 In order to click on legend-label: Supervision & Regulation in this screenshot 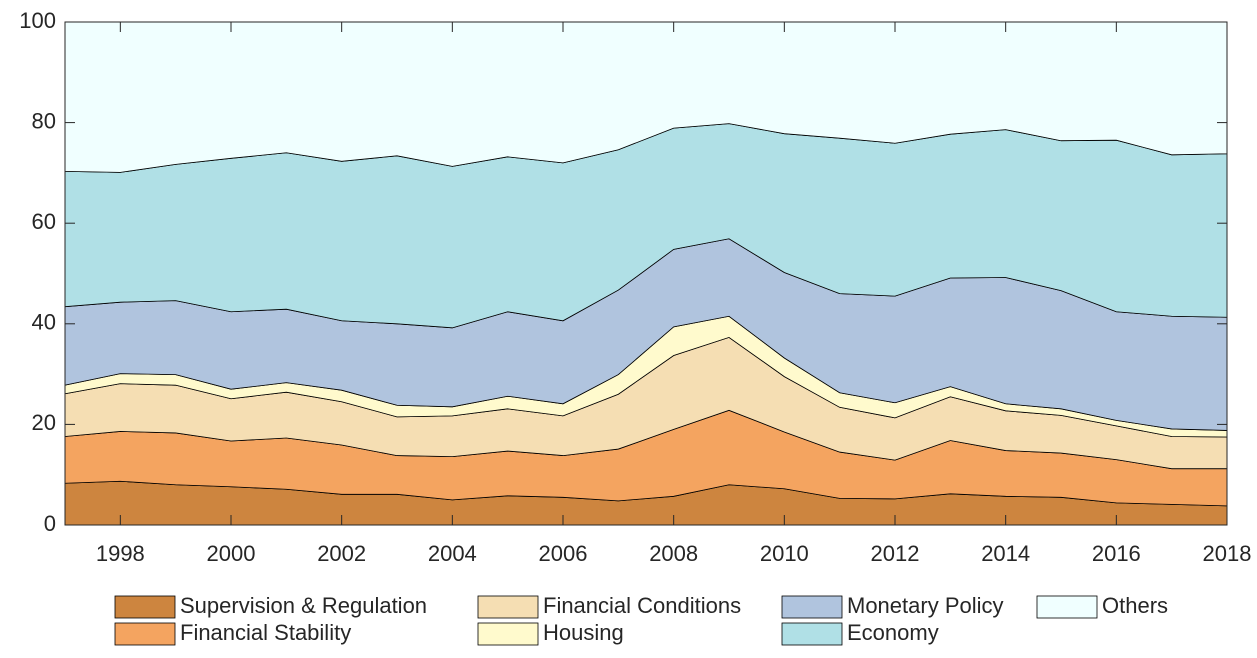, I will do `click(303, 605)`.